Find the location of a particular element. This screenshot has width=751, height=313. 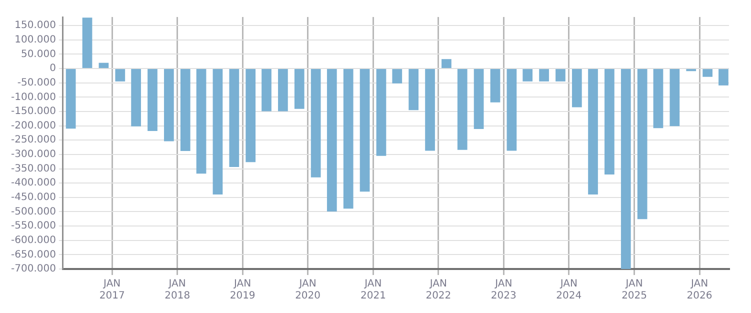

y-tick-label: -550.000 is located at coordinates (33, 226).